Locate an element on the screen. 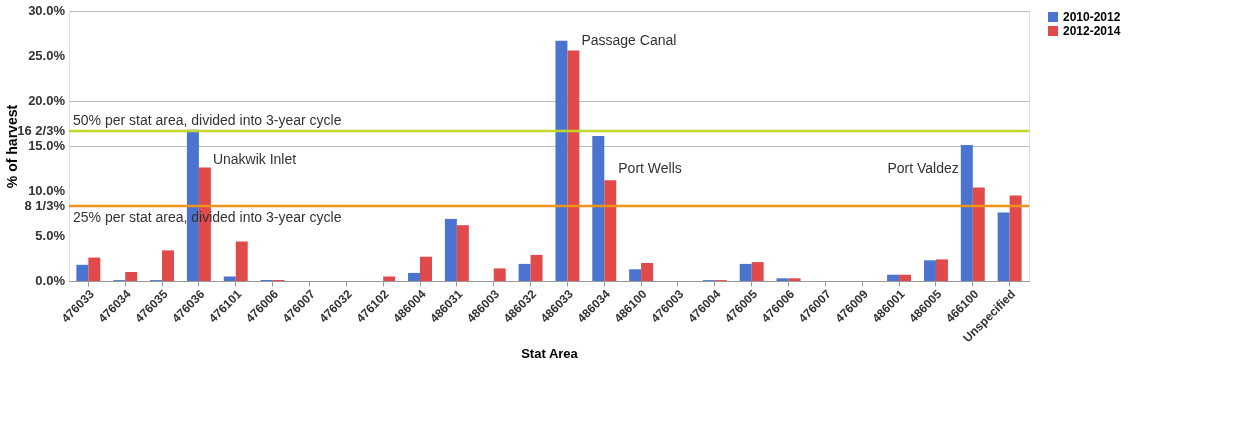 Image resolution: width=1240 pixels, height=431 pixels. annotation: Unakwik Inlet is located at coordinates (254, 158).